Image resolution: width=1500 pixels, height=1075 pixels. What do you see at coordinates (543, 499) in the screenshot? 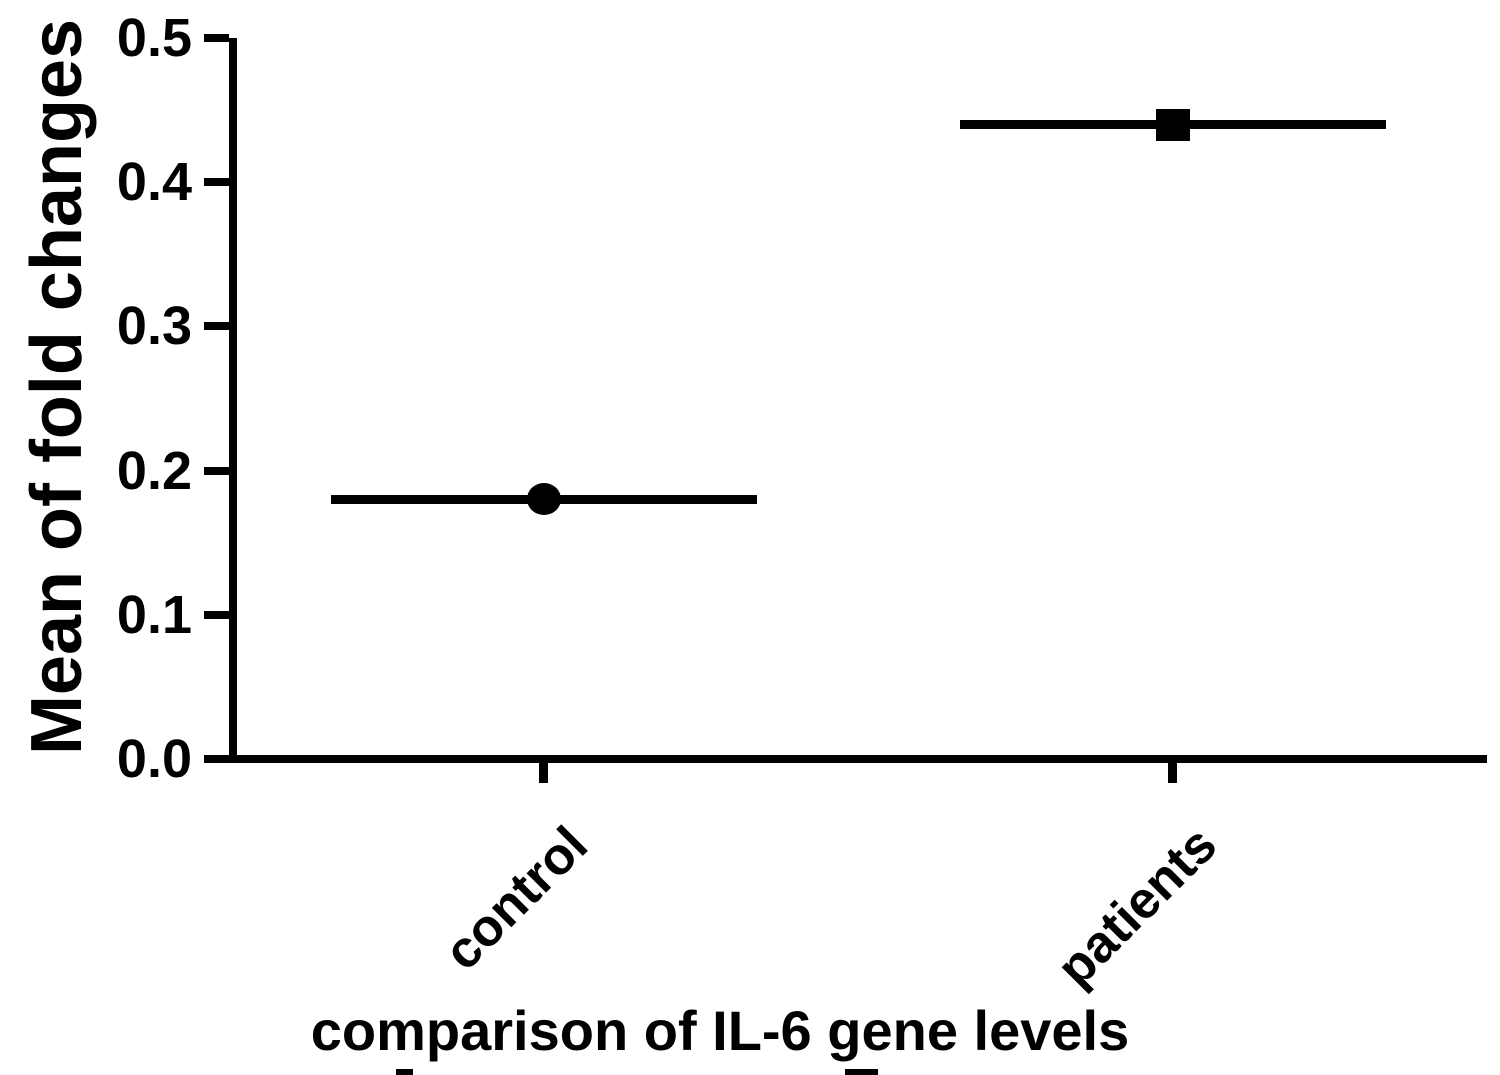
I see `marker-control-circle` at bounding box center [543, 499].